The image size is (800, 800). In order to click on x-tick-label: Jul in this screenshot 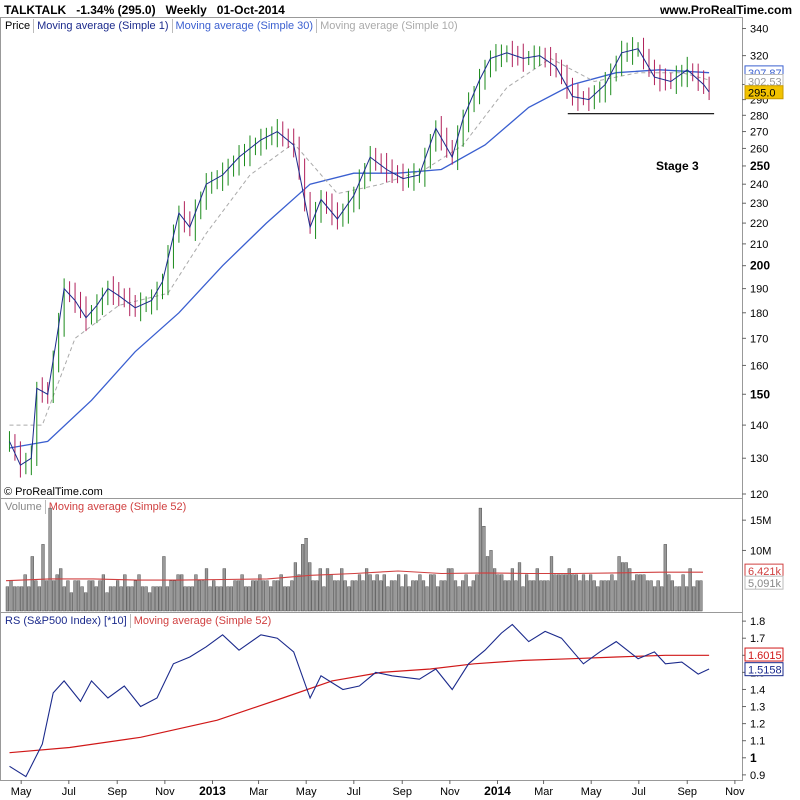, I will do `click(639, 792)`.